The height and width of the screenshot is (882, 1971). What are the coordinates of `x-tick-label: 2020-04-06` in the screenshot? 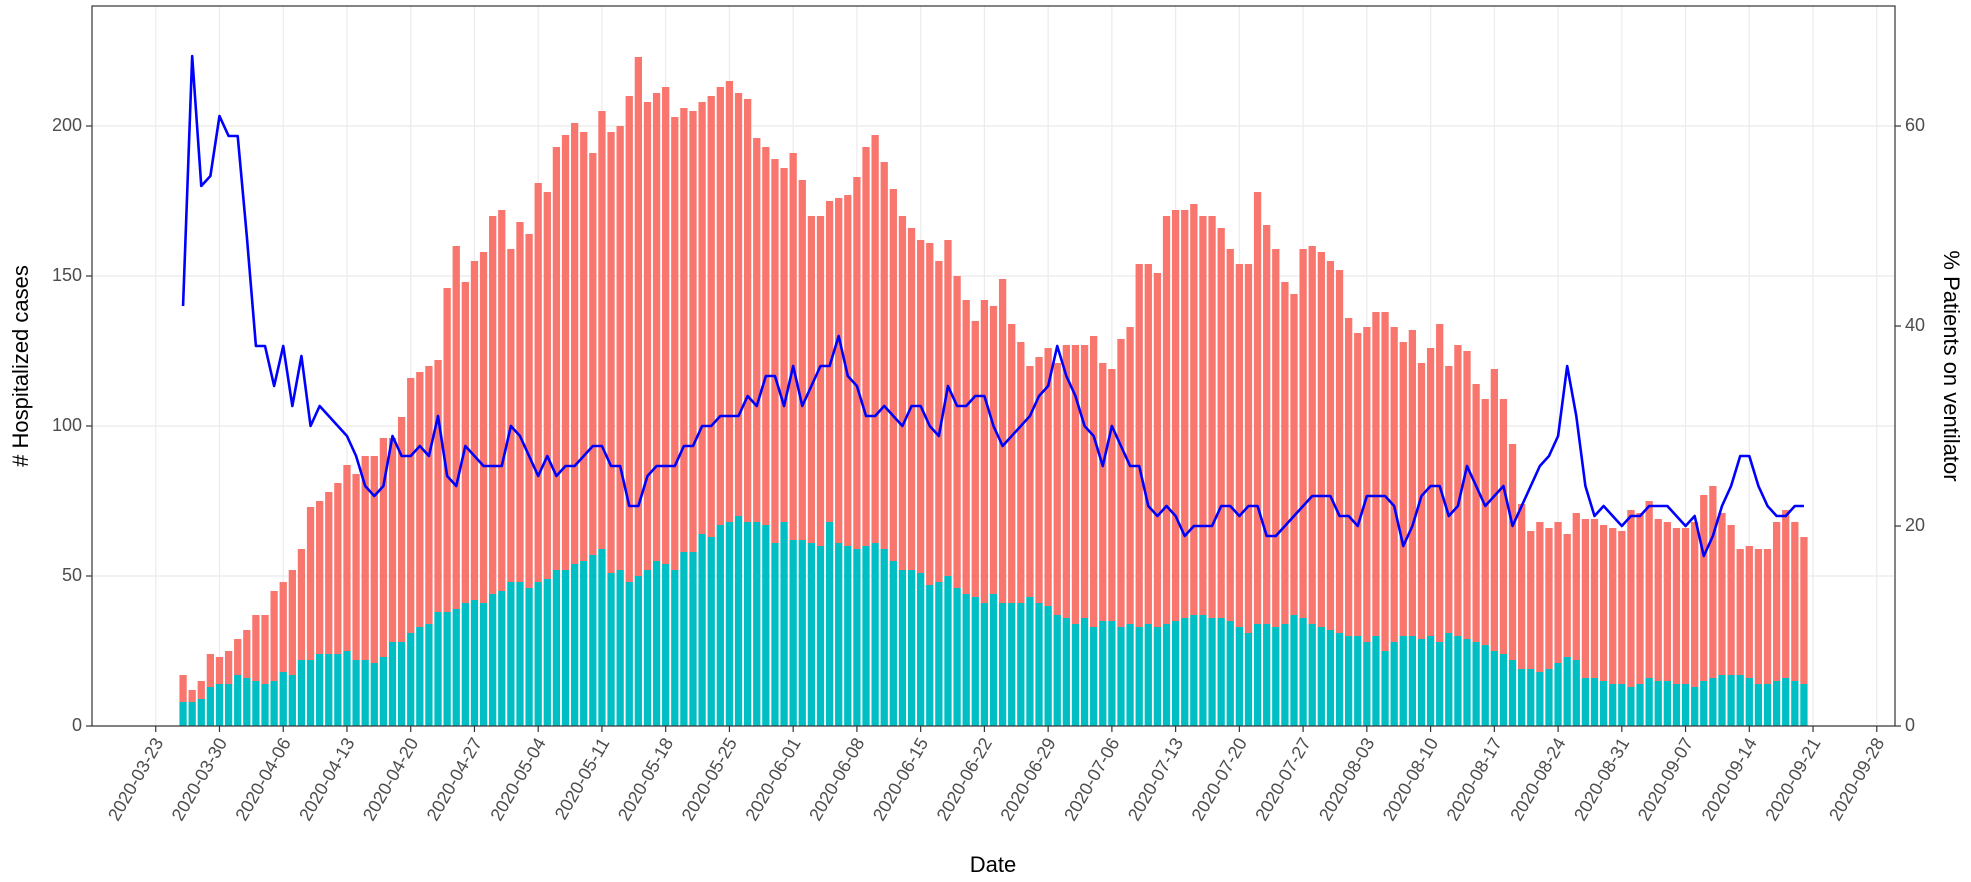 It's located at (262, 779).